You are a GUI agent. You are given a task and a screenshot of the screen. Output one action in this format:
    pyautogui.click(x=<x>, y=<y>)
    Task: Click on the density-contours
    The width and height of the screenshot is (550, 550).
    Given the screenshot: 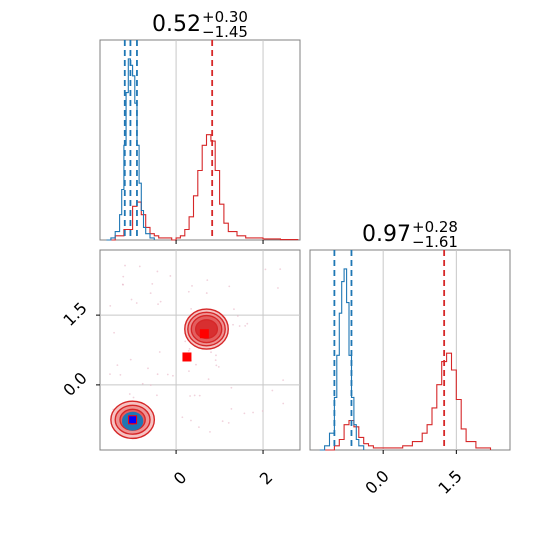 What is the action you would take?
    pyautogui.click(x=169, y=374)
    